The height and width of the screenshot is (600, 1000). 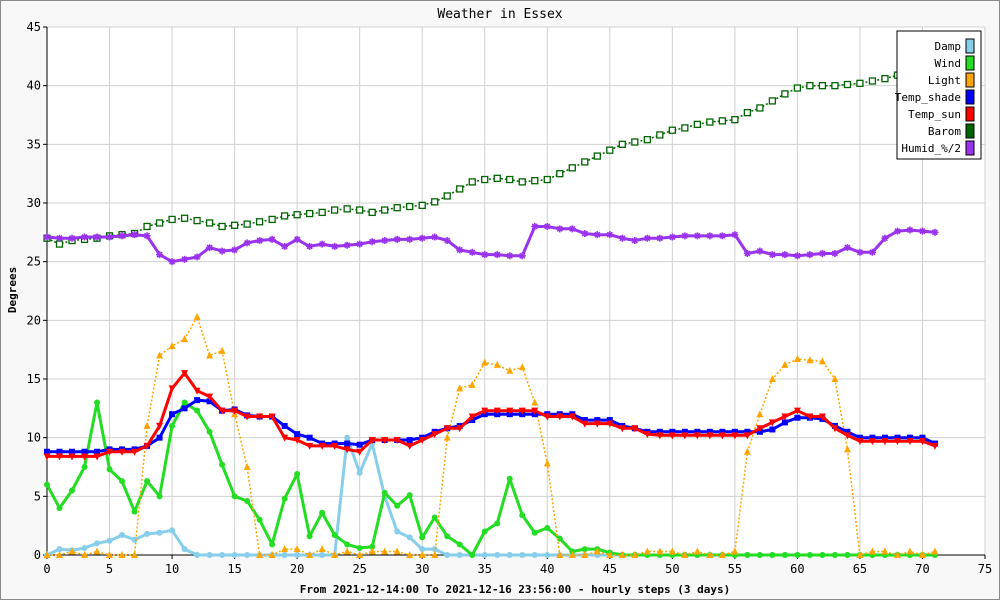 I want to click on chart-title: Weather in Essex, so click(x=499, y=14).